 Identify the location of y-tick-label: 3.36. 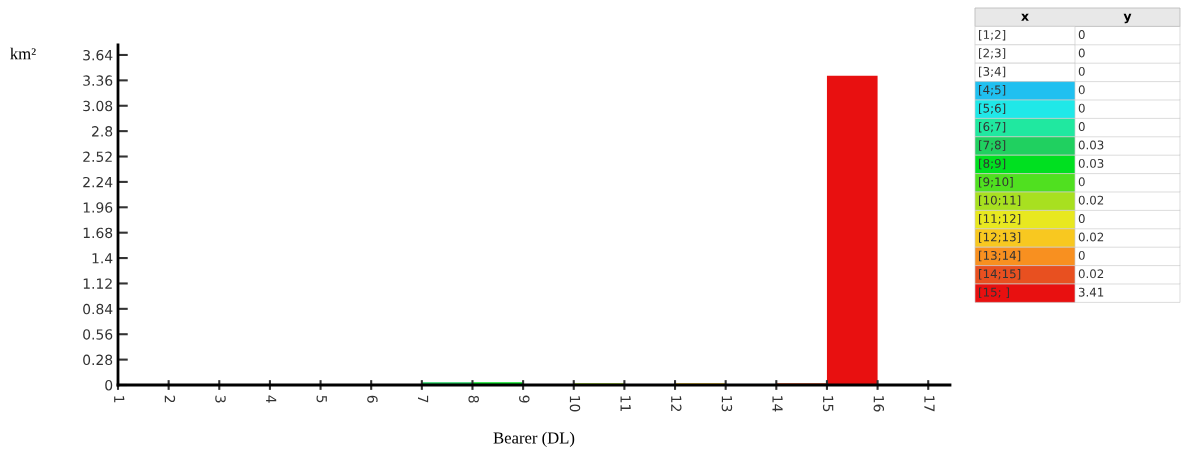
(98, 80).